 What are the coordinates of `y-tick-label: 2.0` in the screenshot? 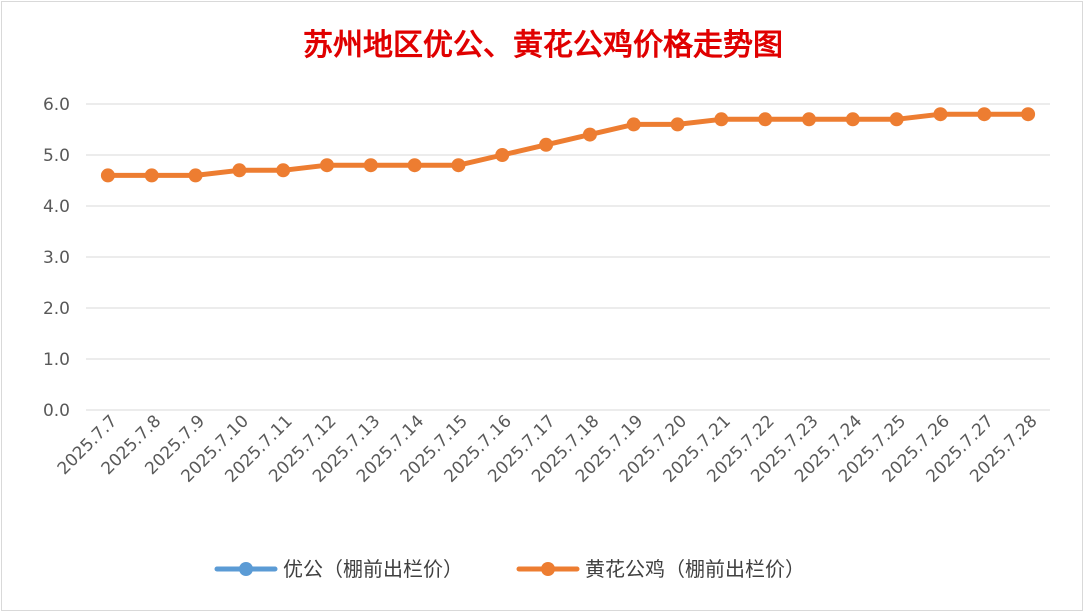 It's located at (56, 309).